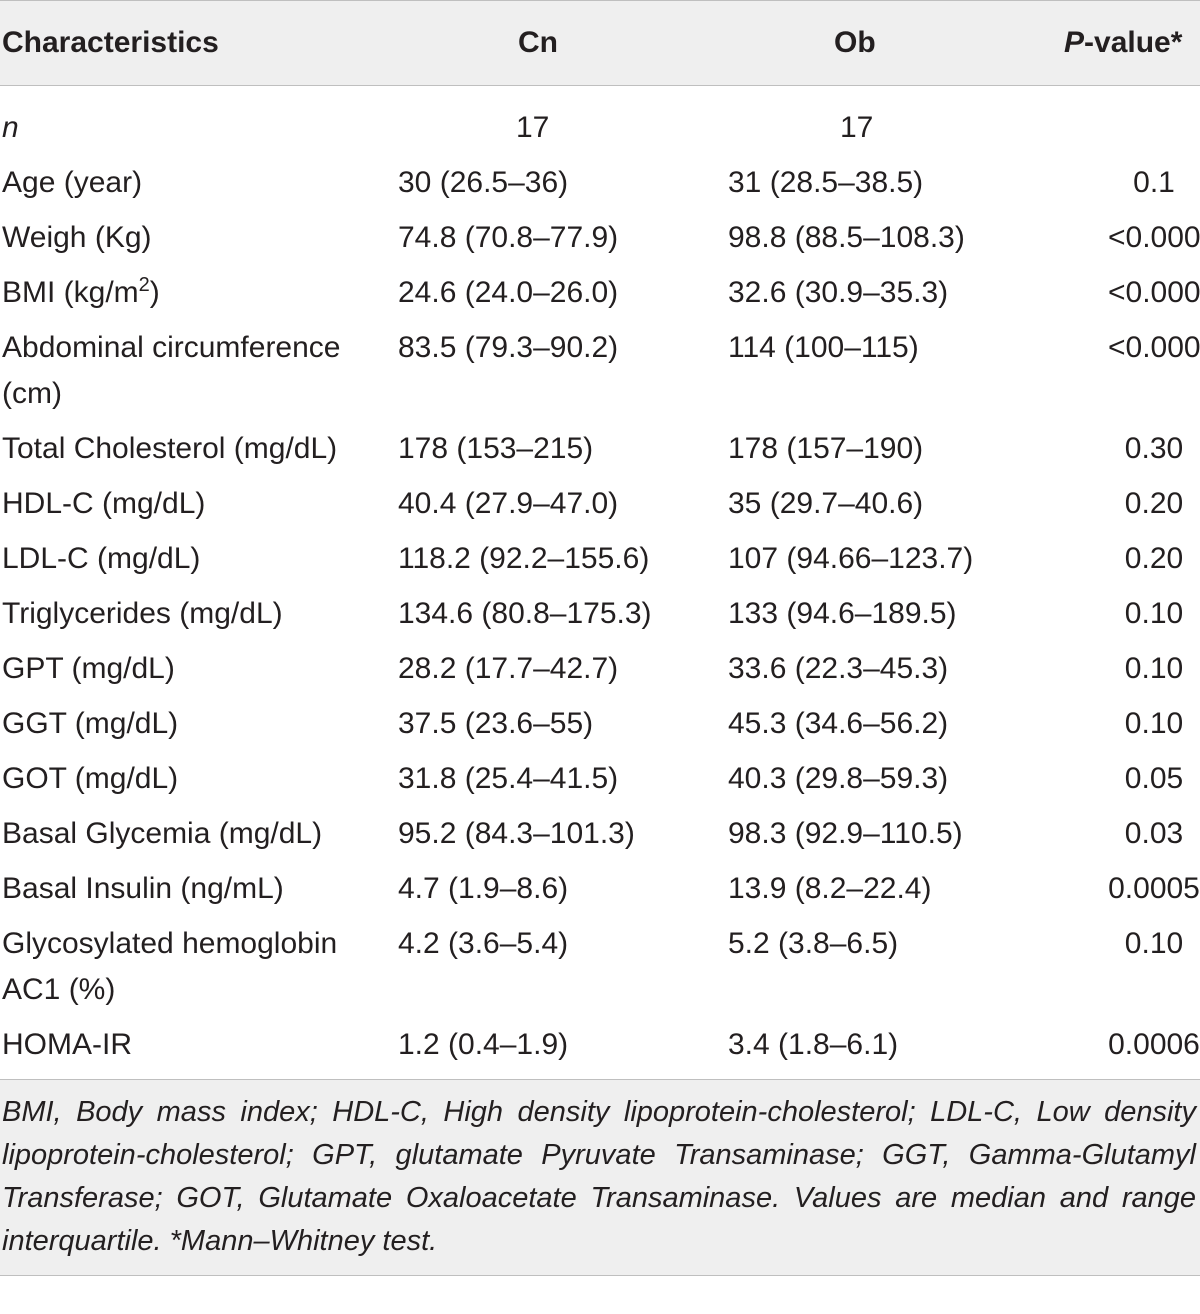 This screenshot has width=1200, height=1314. What do you see at coordinates (1154, 1044) in the screenshot?
I see `p-value: 0.0006` at bounding box center [1154, 1044].